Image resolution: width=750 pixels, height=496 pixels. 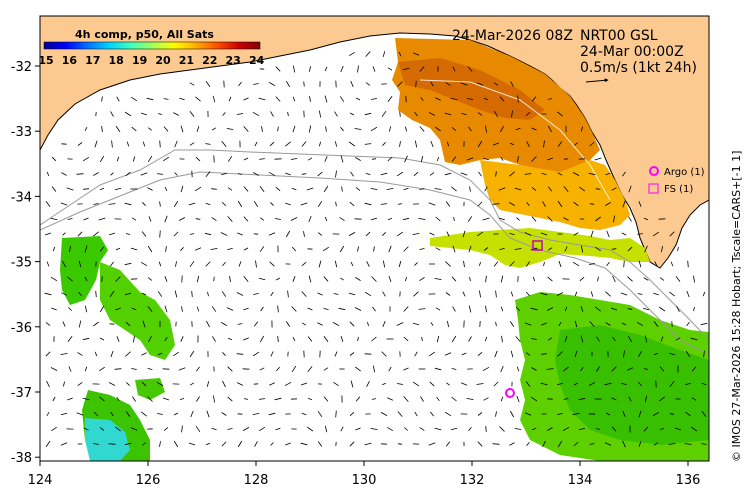 What do you see at coordinates (21, 67) in the screenshot?
I see `y-tick-label: -32` at bounding box center [21, 67].